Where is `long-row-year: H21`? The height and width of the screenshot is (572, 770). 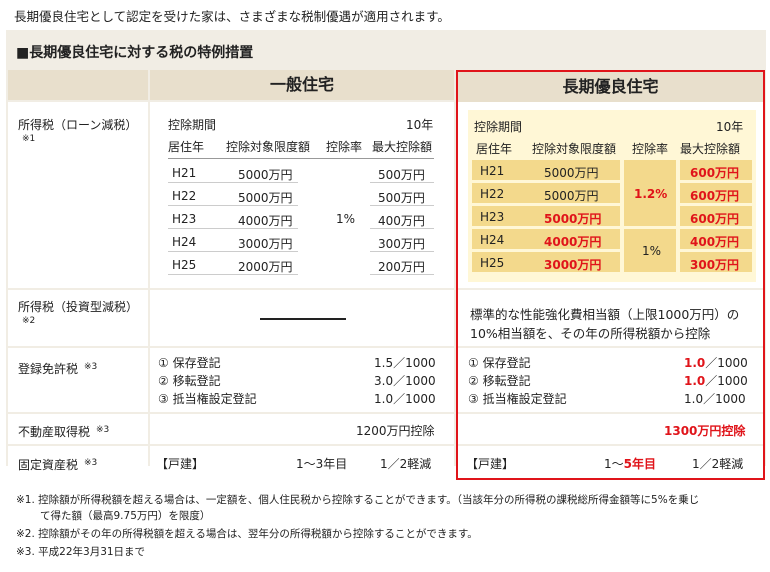
long-row-year: H21 is located at coordinates (492, 171).